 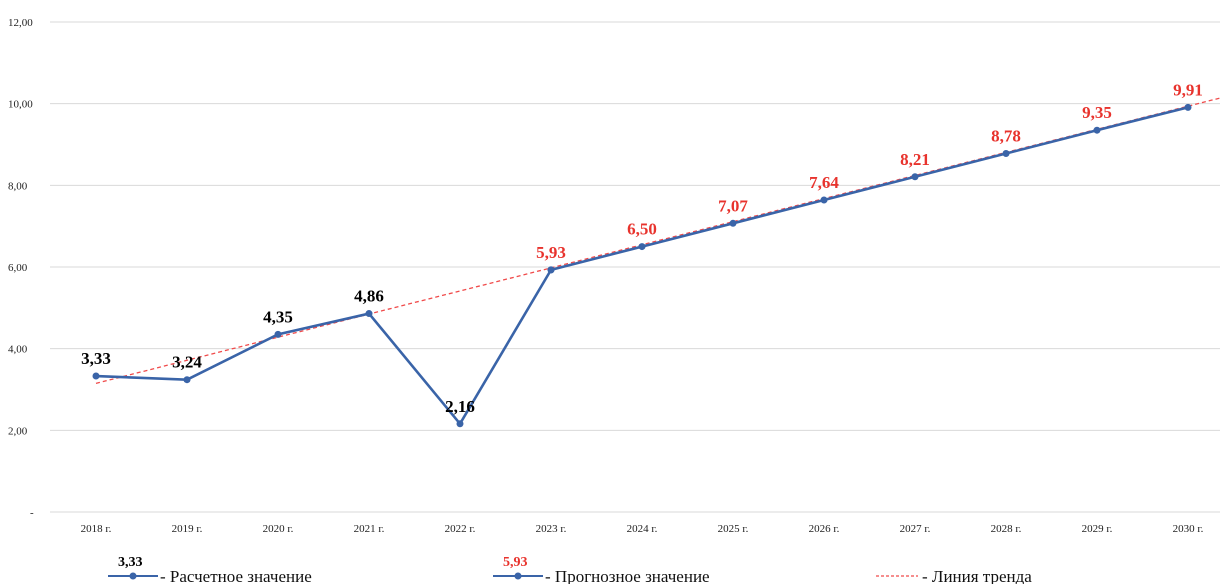 What do you see at coordinates (551, 529) in the screenshot?
I see `x-tick-label: 2023 г.` at bounding box center [551, 529].